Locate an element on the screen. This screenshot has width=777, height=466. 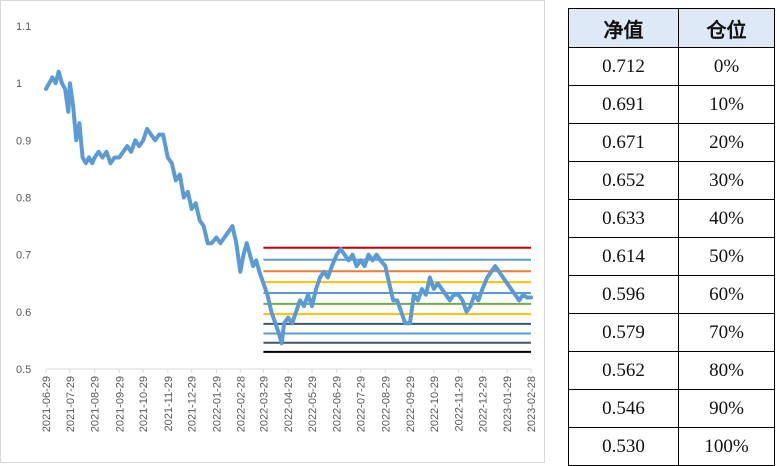
position-cell: 70% is located at coordinates (726, 332).